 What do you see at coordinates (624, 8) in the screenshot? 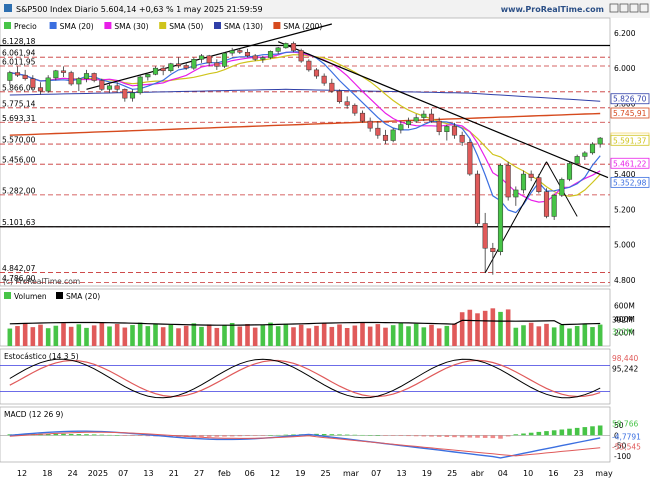
I see `minus-icon` at bounding box center [624, 8].